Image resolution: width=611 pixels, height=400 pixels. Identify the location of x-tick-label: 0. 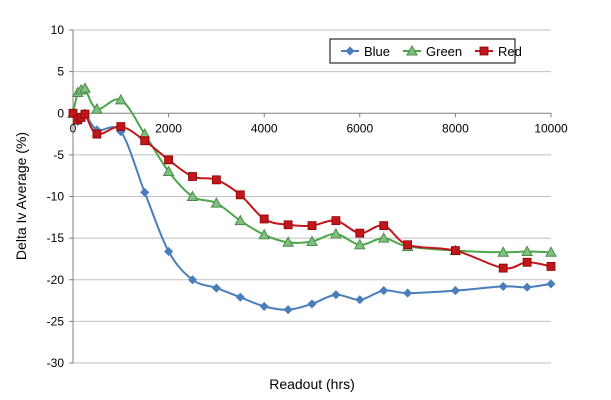
(73, 128).